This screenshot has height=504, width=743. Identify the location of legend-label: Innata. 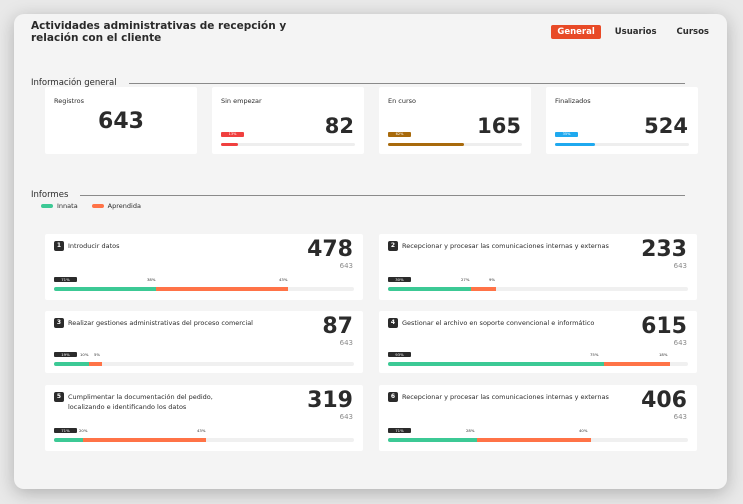
(67, 206).